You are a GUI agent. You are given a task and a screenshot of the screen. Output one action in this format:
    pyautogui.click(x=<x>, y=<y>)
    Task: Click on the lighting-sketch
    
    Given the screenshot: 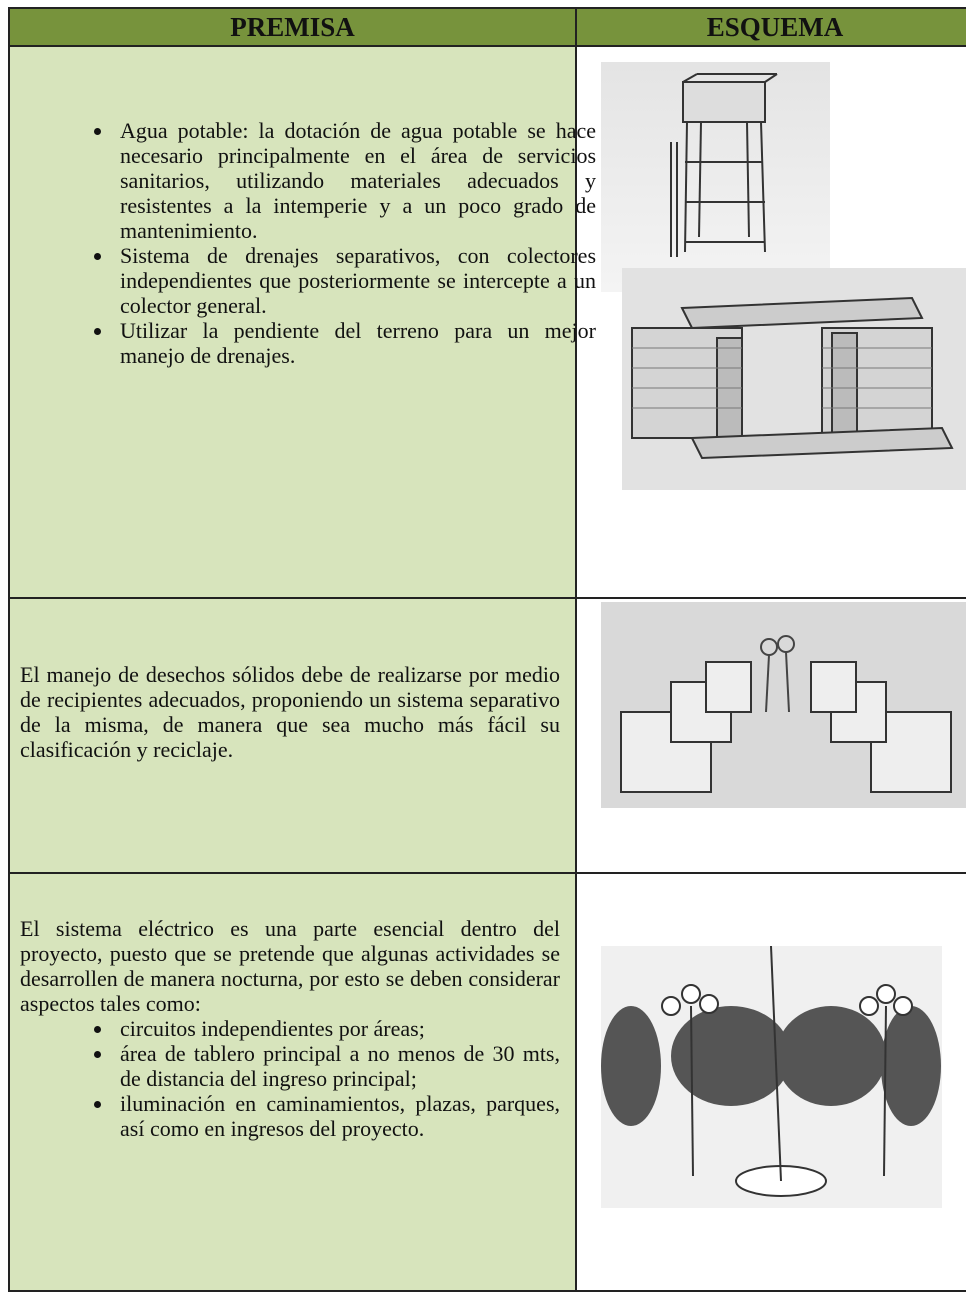 What is the action you would take?
    pyautogui.click(x=771, y=1077)
    